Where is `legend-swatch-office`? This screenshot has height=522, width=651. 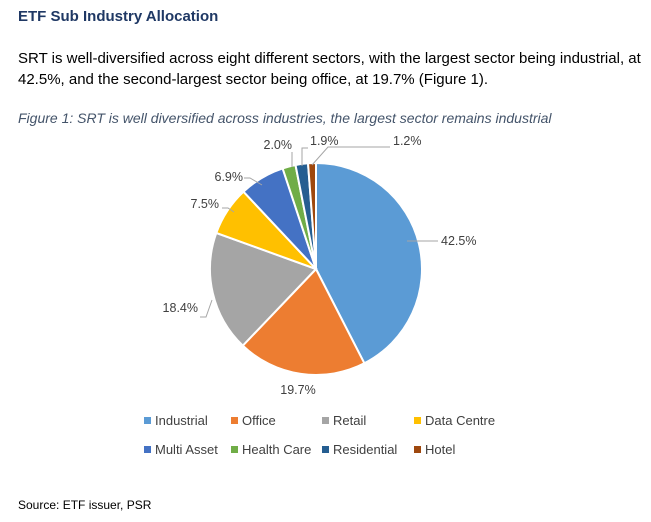 legend-swatch-office is located at coordinates (234, 420).